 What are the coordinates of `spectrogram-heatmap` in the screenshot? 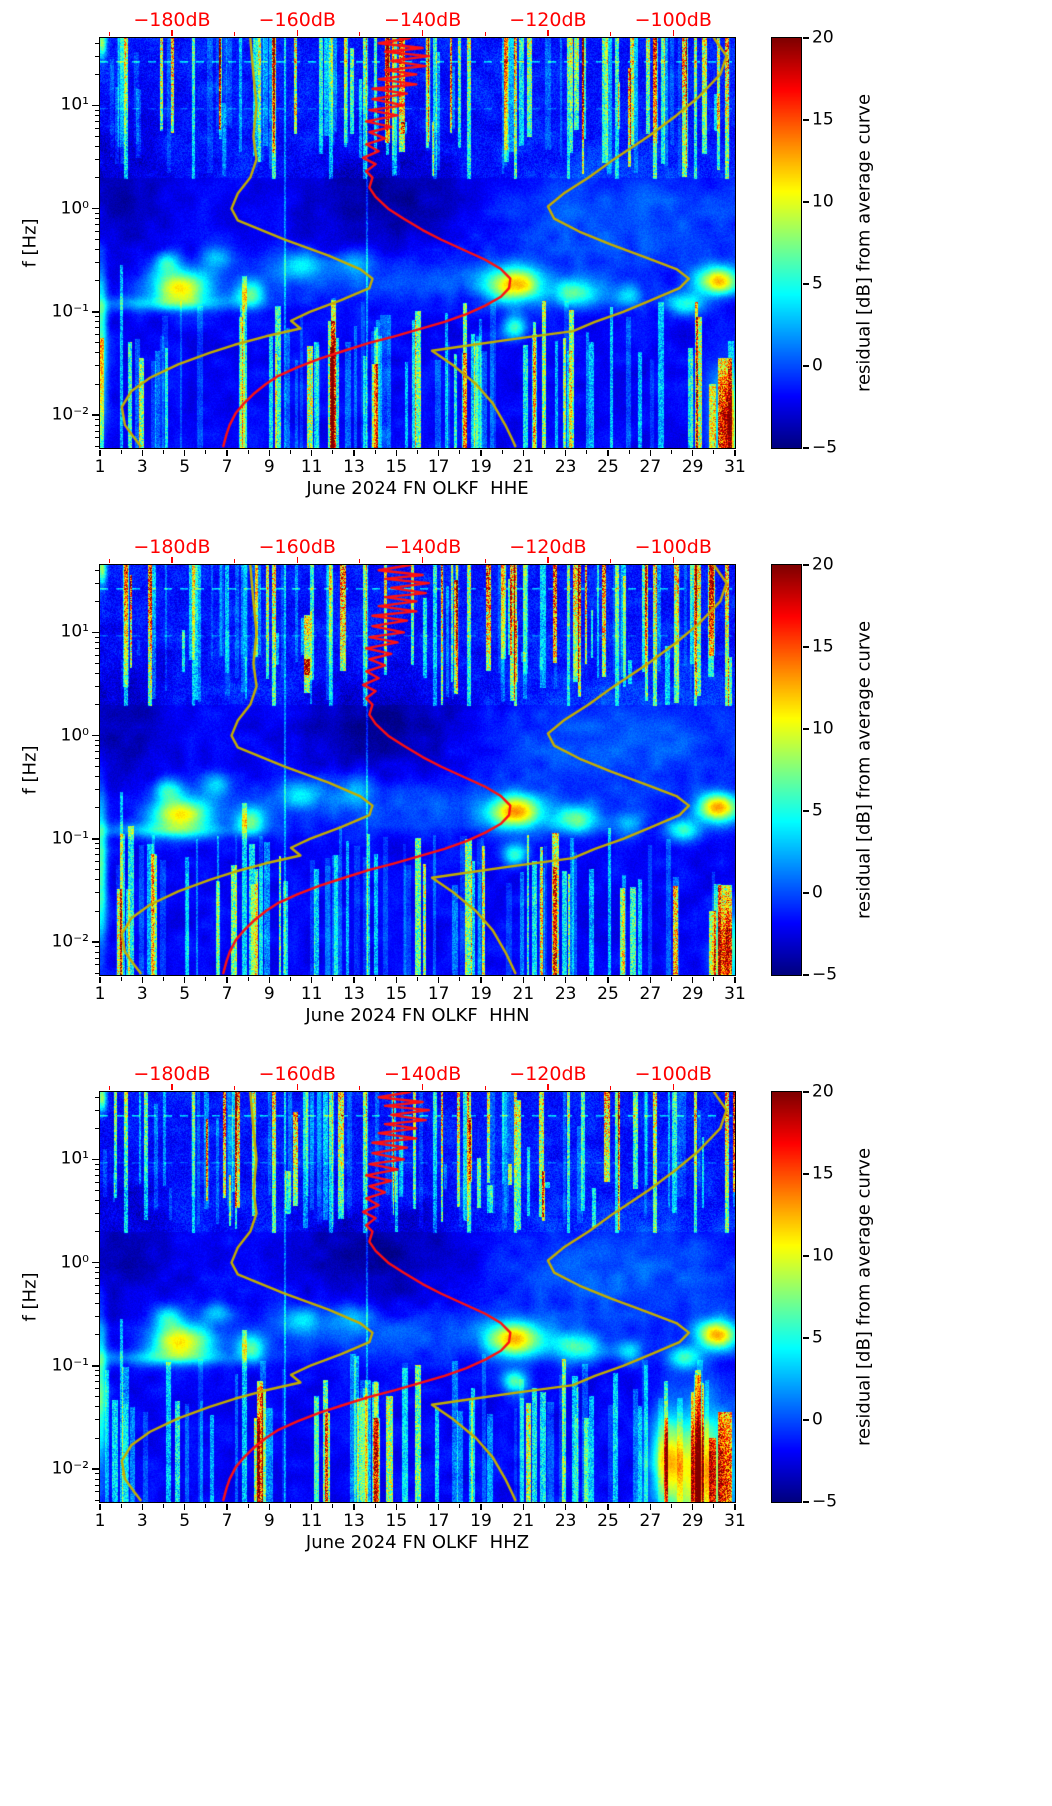 It's located at (417, 243).